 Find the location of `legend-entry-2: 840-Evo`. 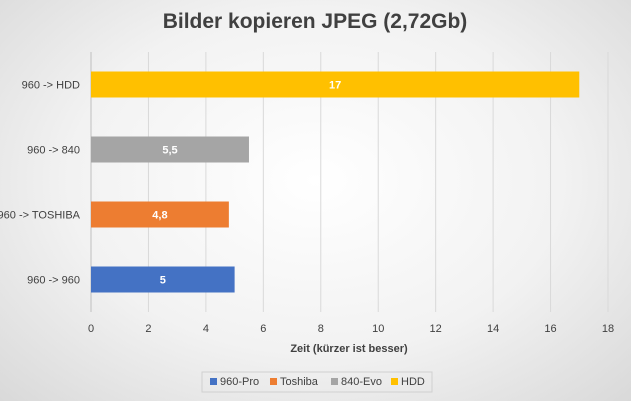

legend-entry-2: 840-Evo is located at coordinates (361, 382).